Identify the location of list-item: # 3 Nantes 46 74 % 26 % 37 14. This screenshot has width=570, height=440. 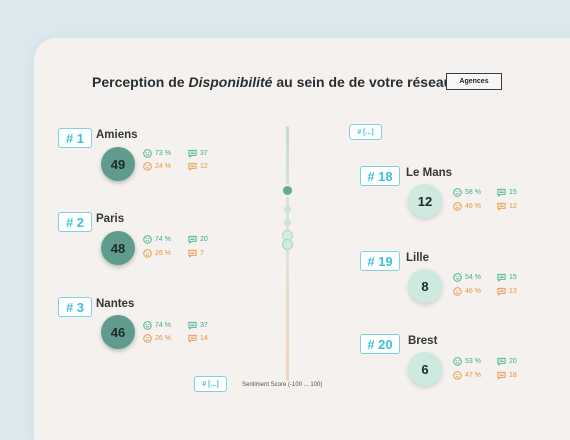
(143, 323).